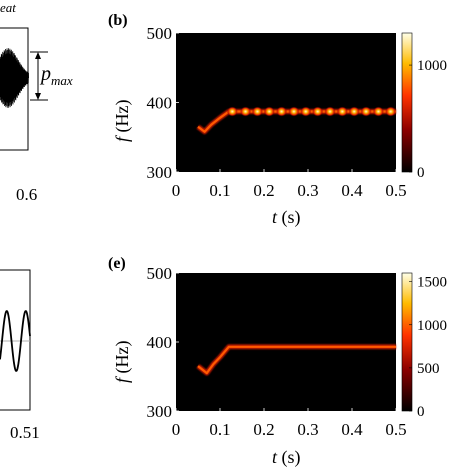 Image resolution: width=474 pixels, height=474 pixels. What do you see at coordinates (14, 78) in the screenshot?
I see `panel-a-trace` at bounding box center [14, 78].